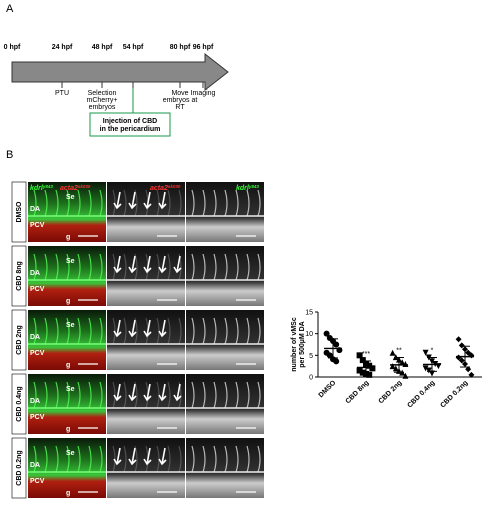 This screenshot has width=500, height=527. I want to click on timepoint: 0 hpf, so click(12, 47).